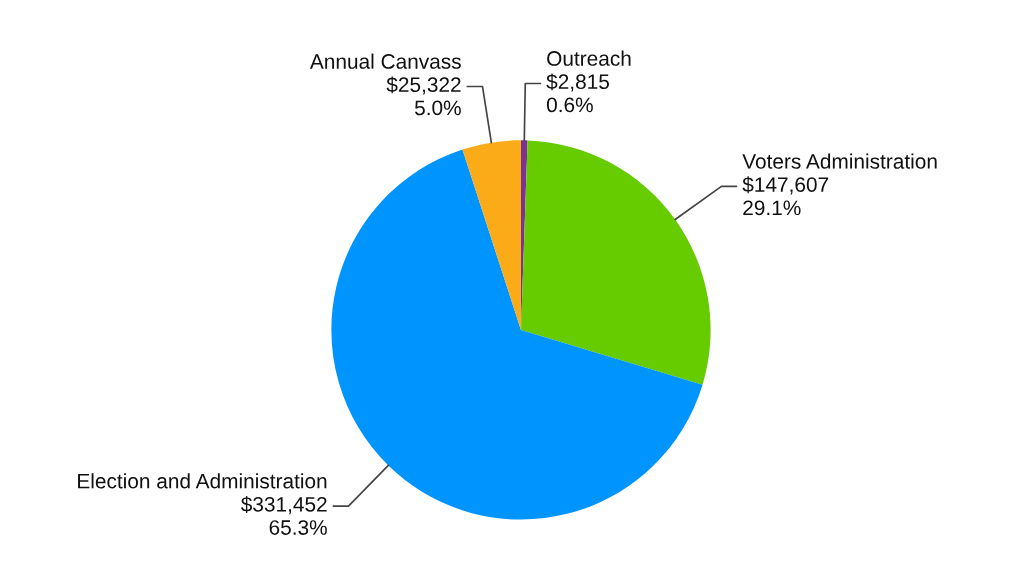 The width and height of the screenshot is (1023, 567). I want to click on data-label: $147,607 29.1%, so click(785, 196).